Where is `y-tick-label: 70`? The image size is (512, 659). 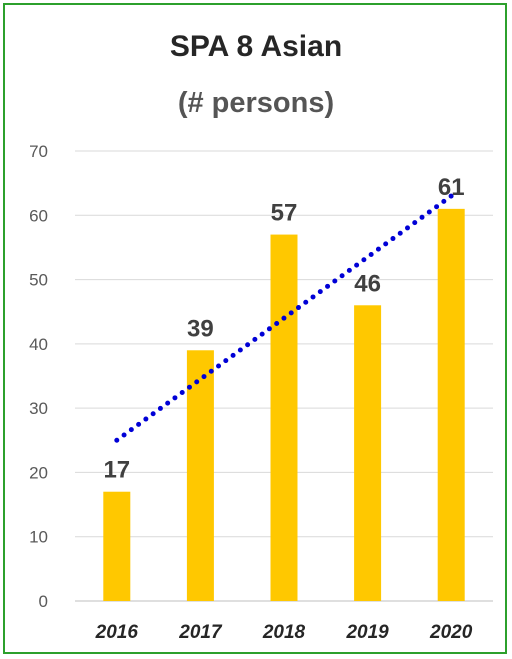
y-tick-label: 70 is located at coordinates (38, 151).